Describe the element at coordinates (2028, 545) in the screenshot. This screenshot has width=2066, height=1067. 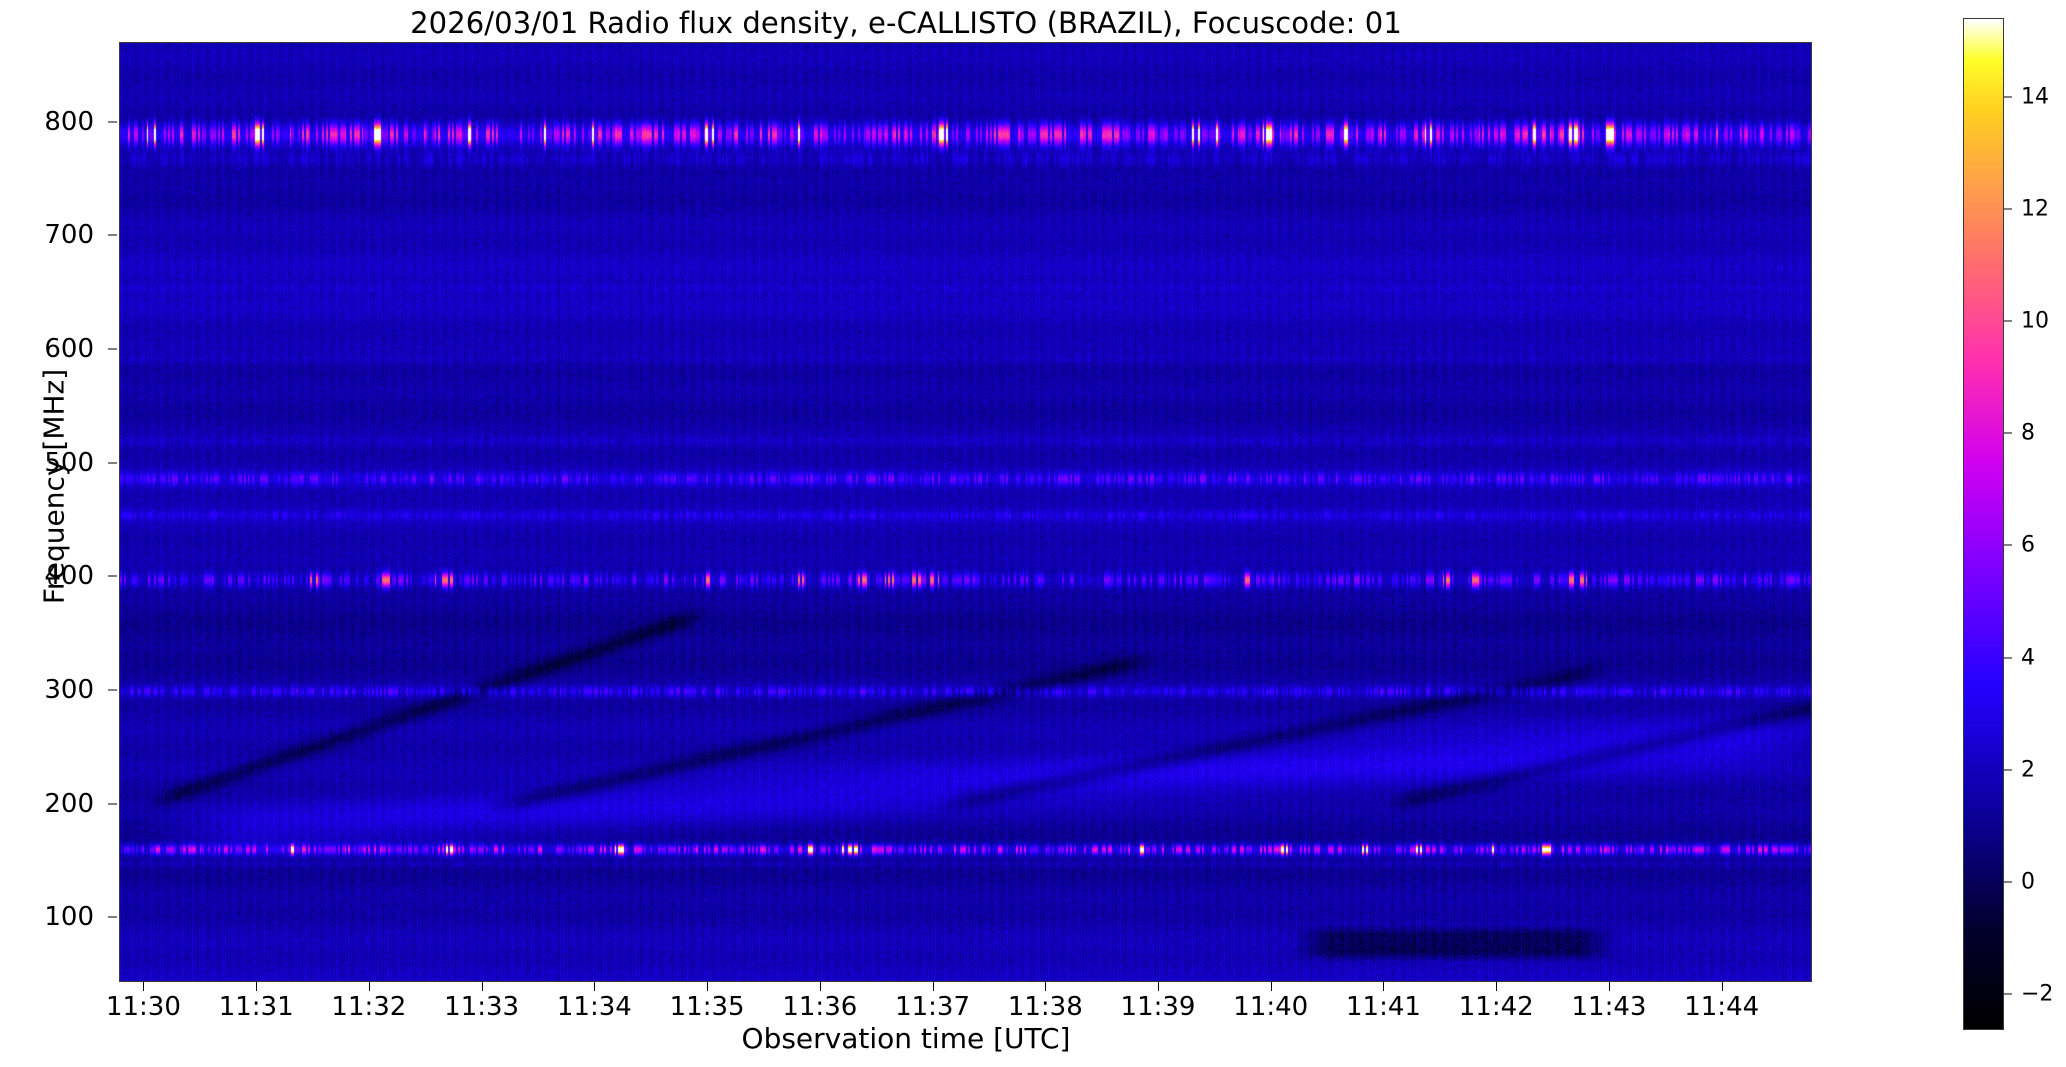
I see `colorbar-tick-label: 6` at that location.